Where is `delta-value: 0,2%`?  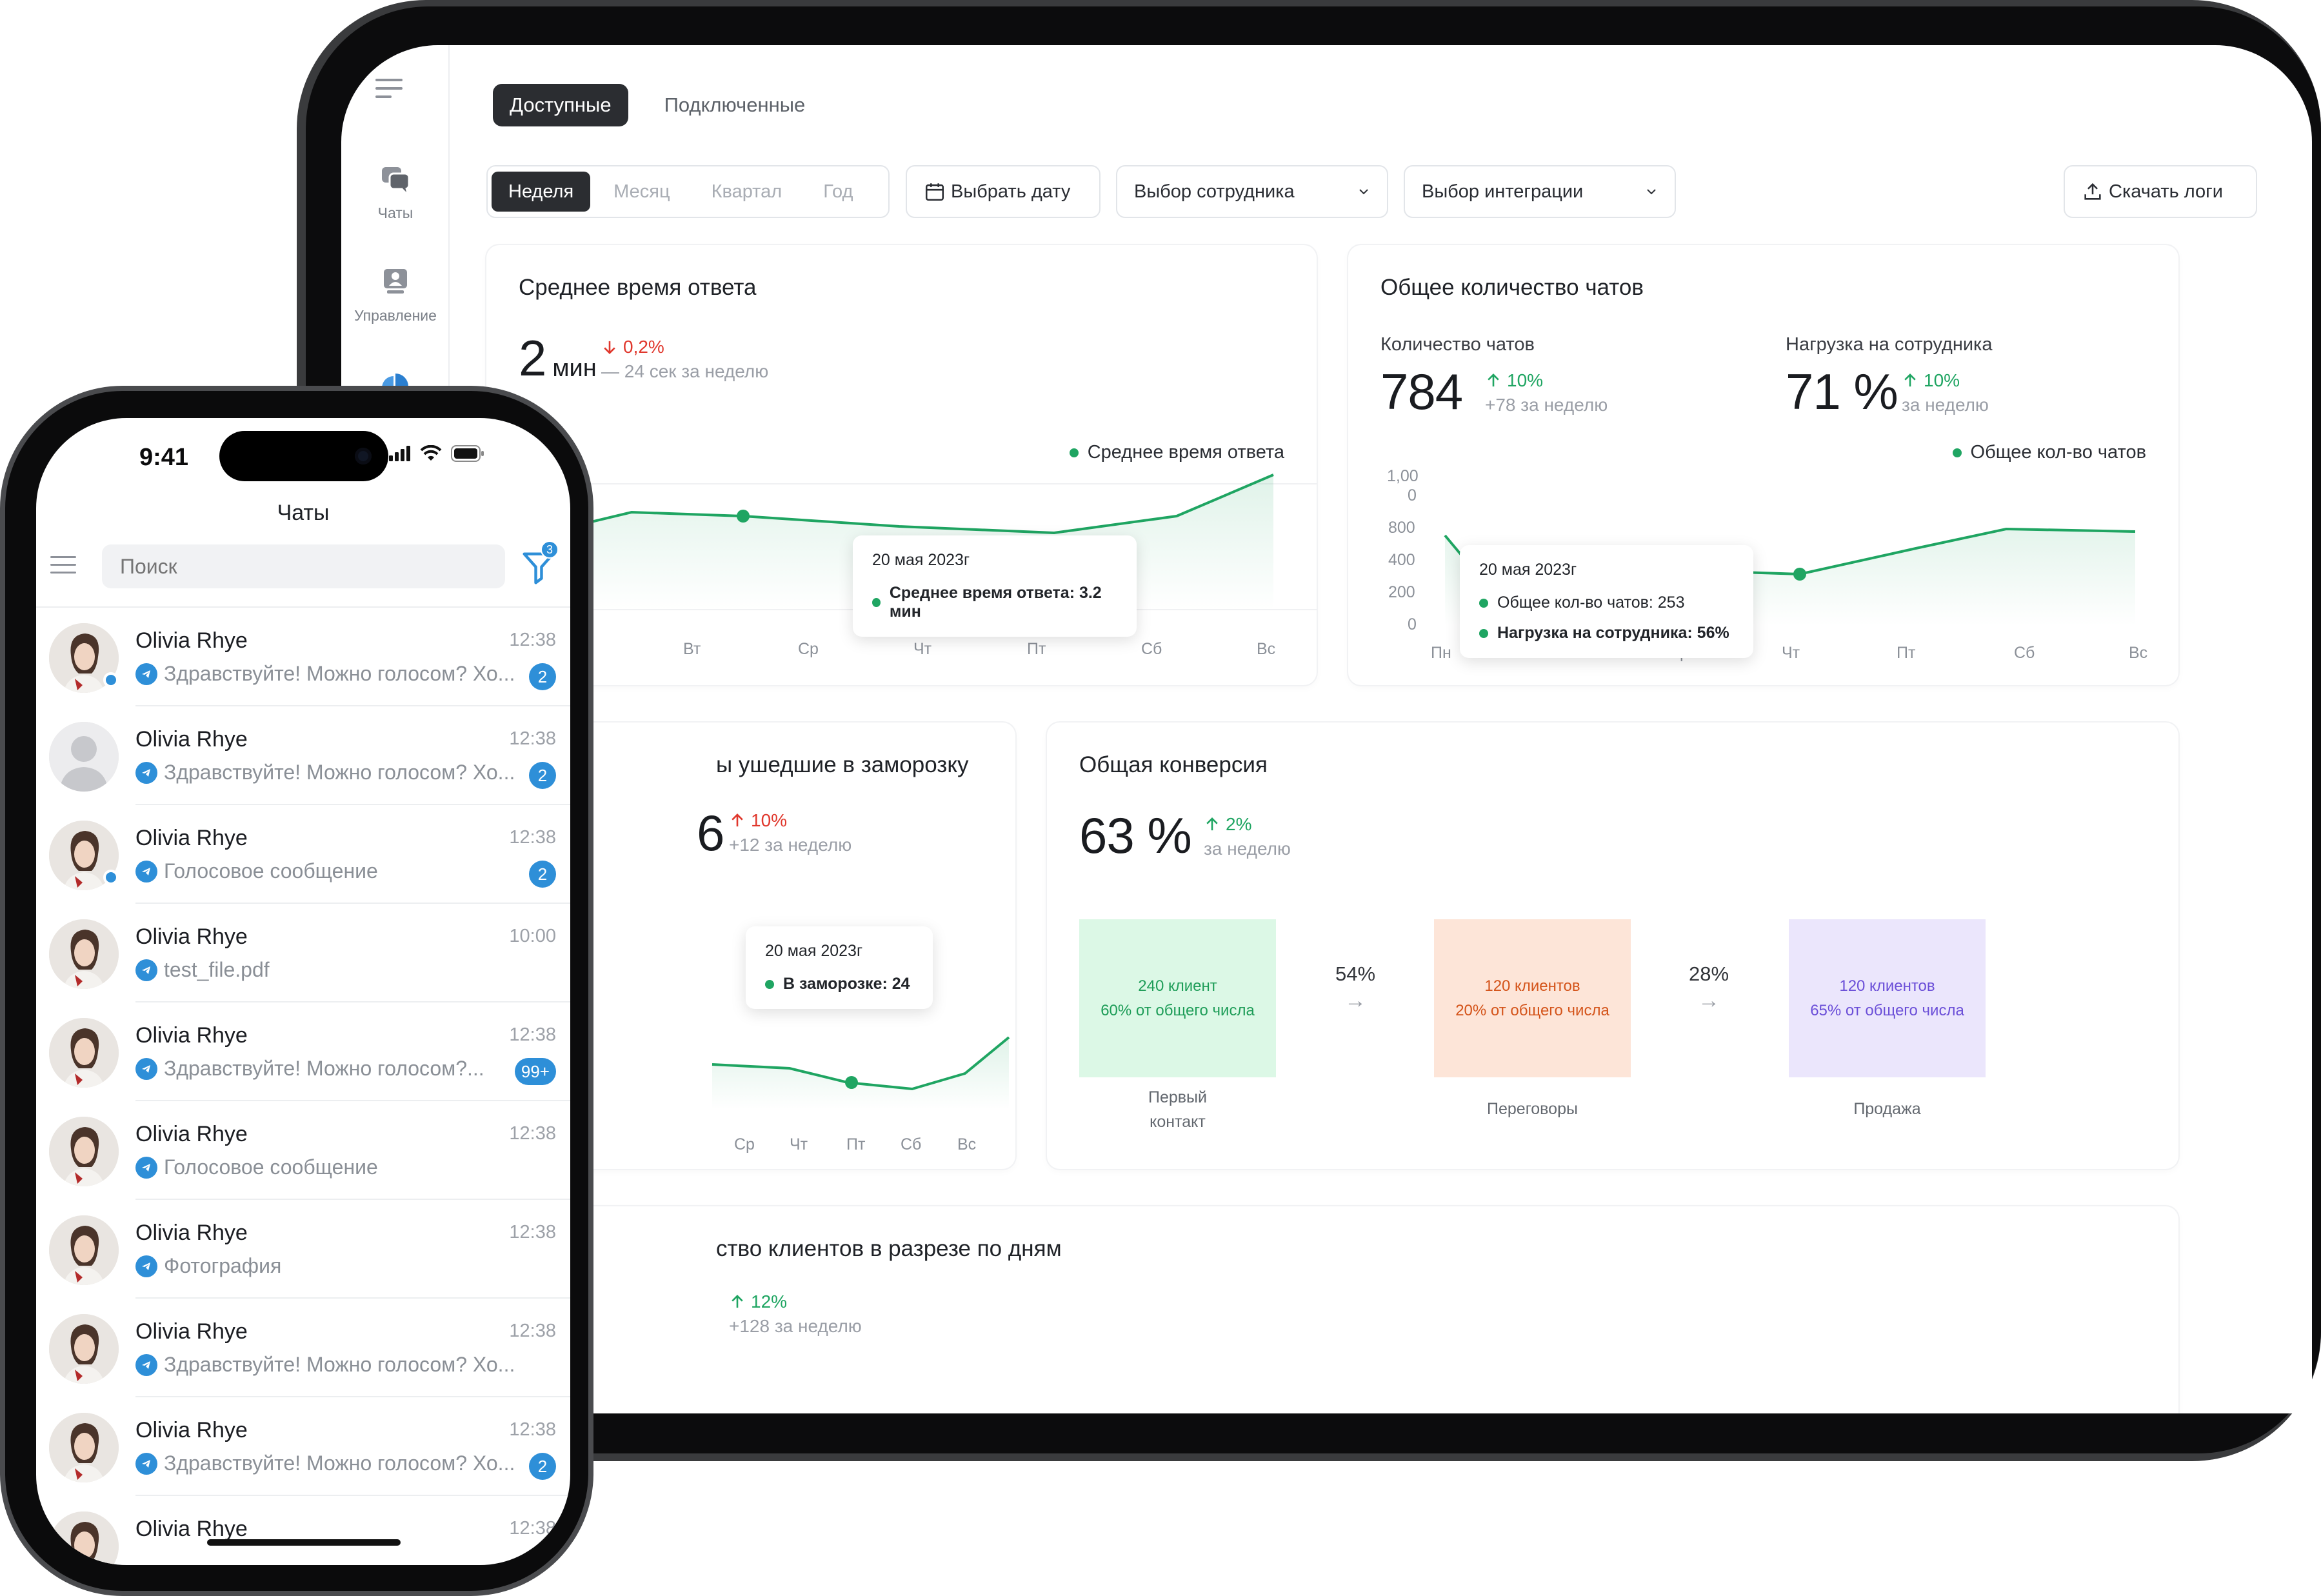
delta-value: 0,2% is located at coordinates (643, 347).